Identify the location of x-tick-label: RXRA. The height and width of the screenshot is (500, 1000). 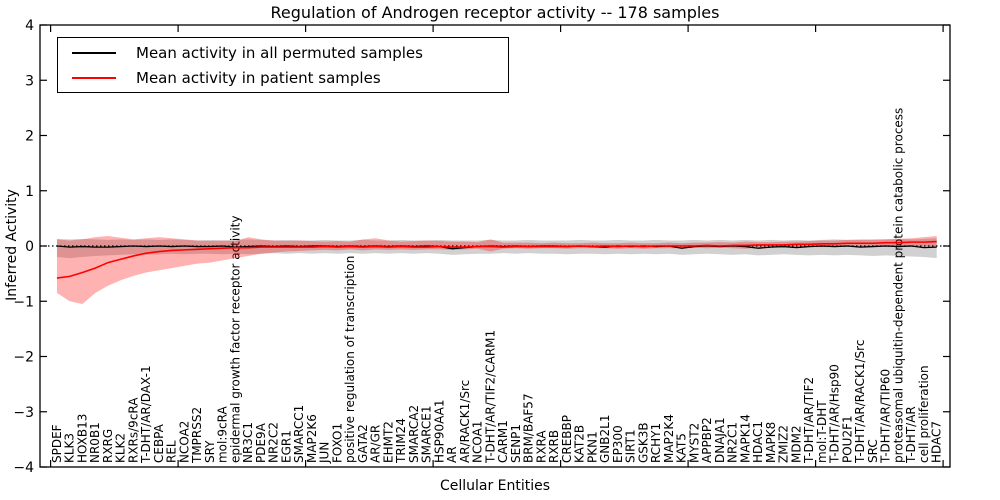
(541, 446).